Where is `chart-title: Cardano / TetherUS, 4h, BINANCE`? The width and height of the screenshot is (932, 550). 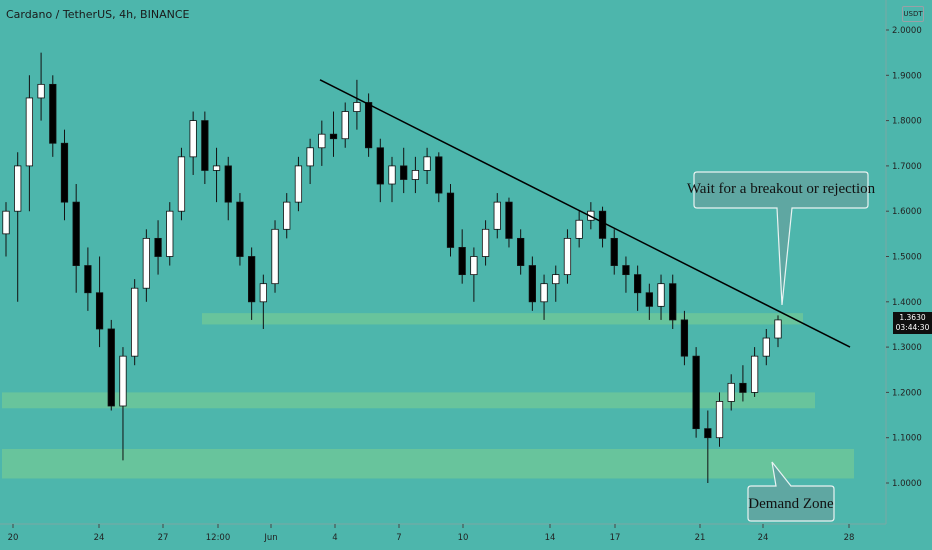 chart-title: Cardano / TetherUS, 4h, BINANCE is located at coordinates (98, 14).